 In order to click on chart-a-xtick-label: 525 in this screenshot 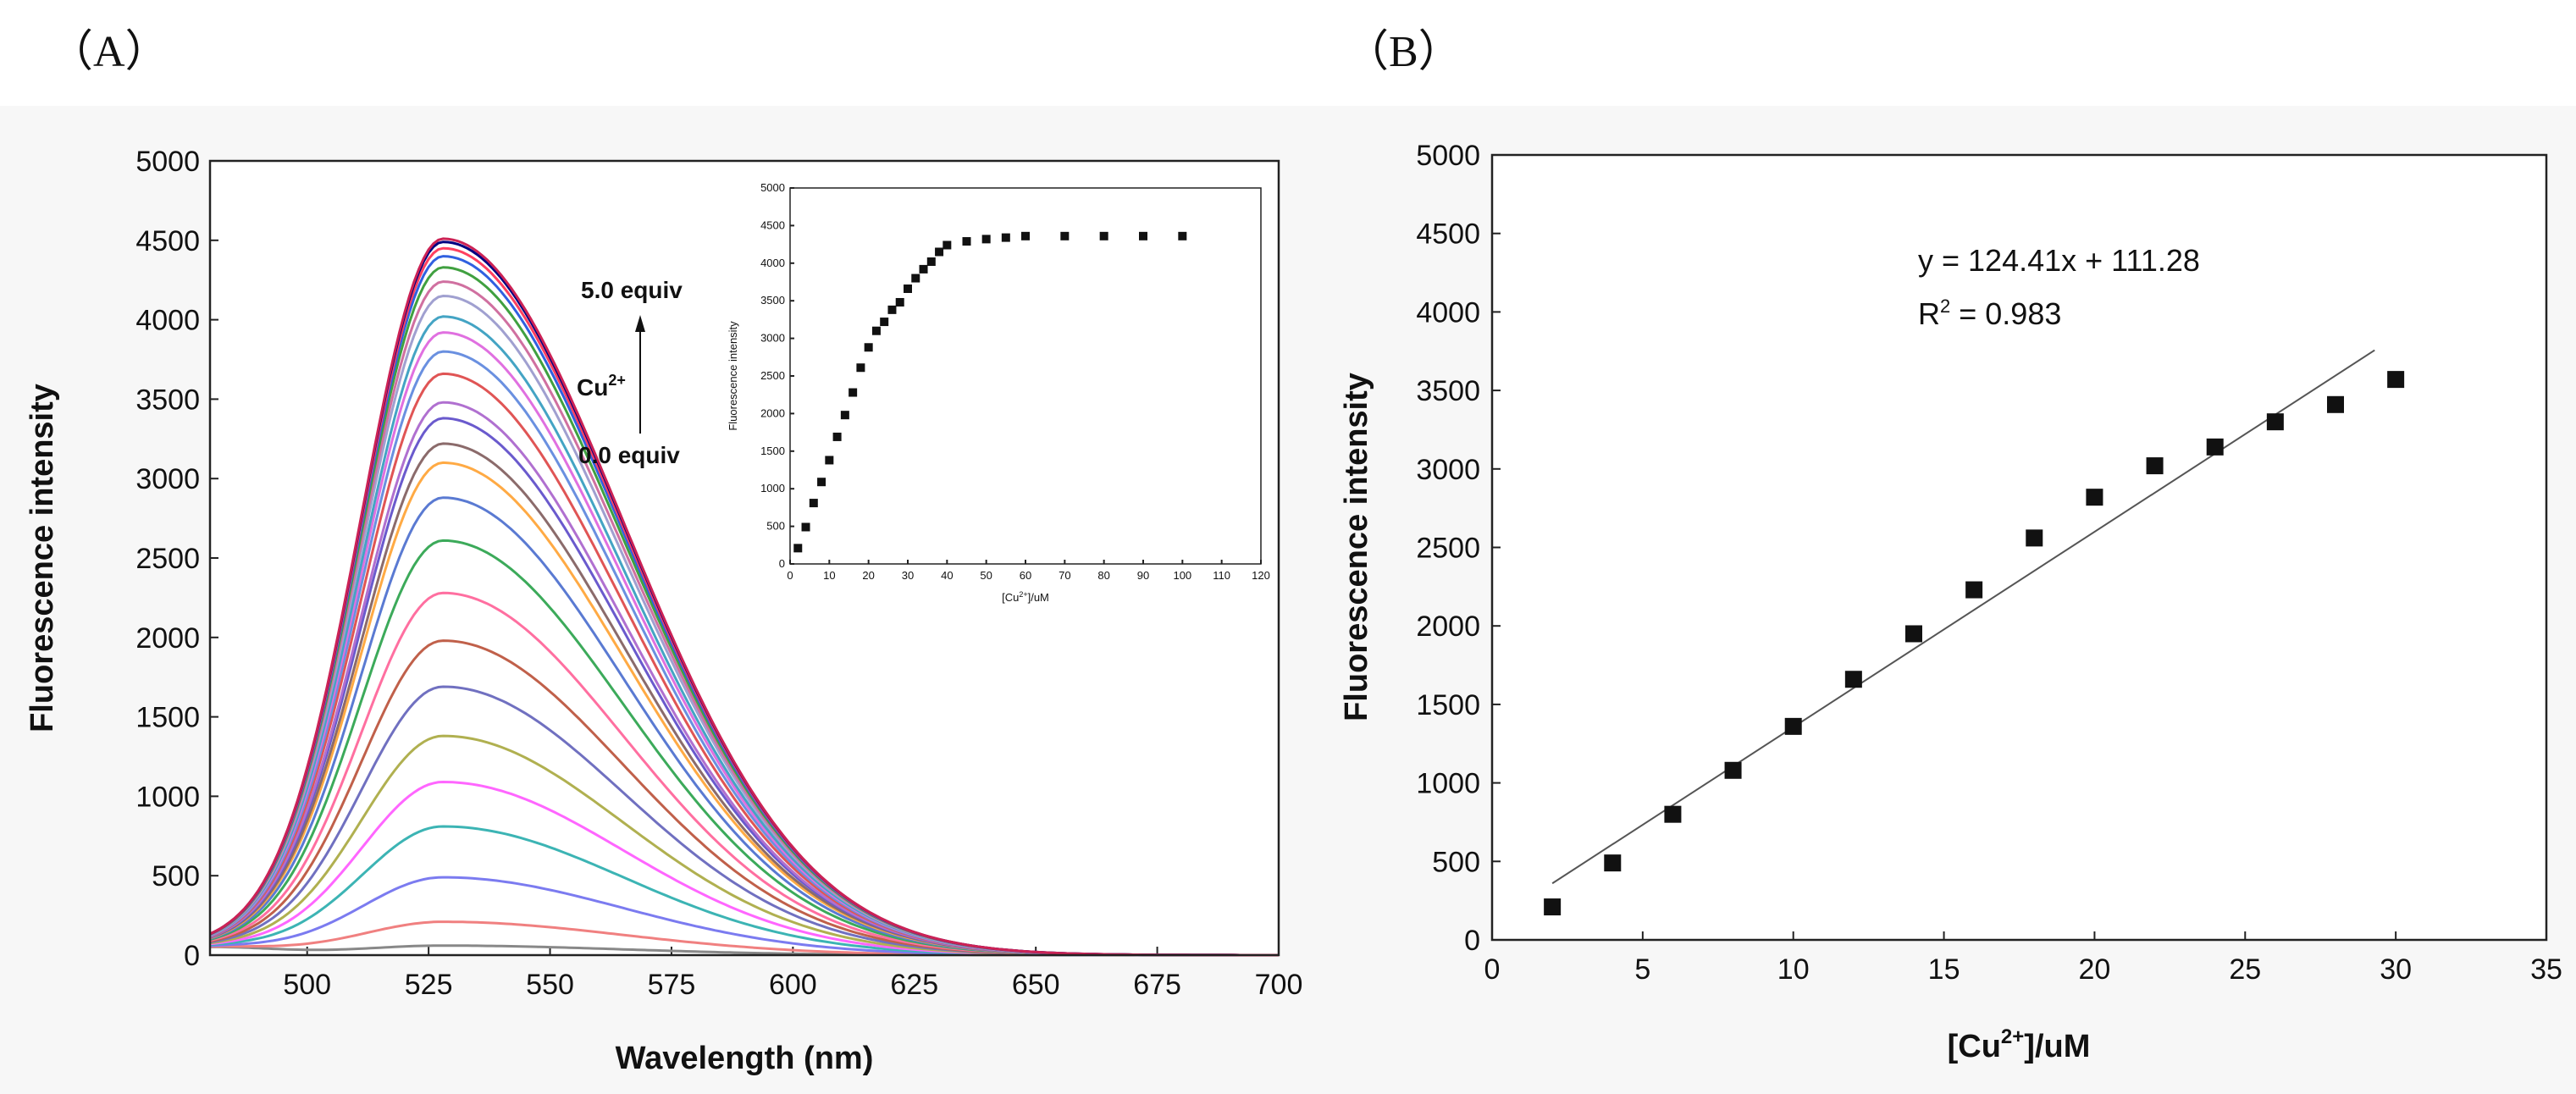, I will do `click(429, 985)`.